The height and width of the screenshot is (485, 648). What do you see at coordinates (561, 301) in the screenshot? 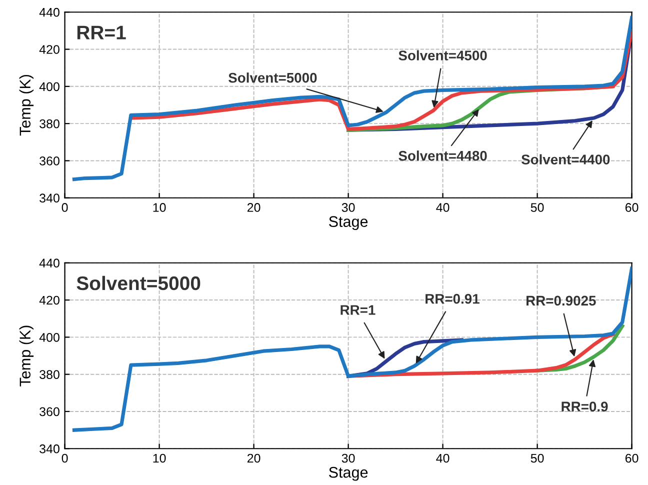
I see `text: RR=0.9025` at bounding box center [561, 301].